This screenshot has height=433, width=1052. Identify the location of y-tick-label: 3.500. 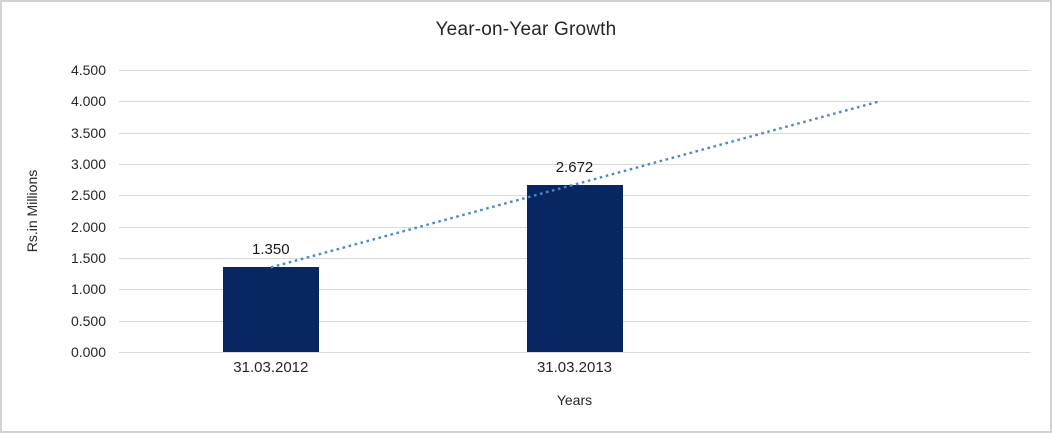
(88, 132).